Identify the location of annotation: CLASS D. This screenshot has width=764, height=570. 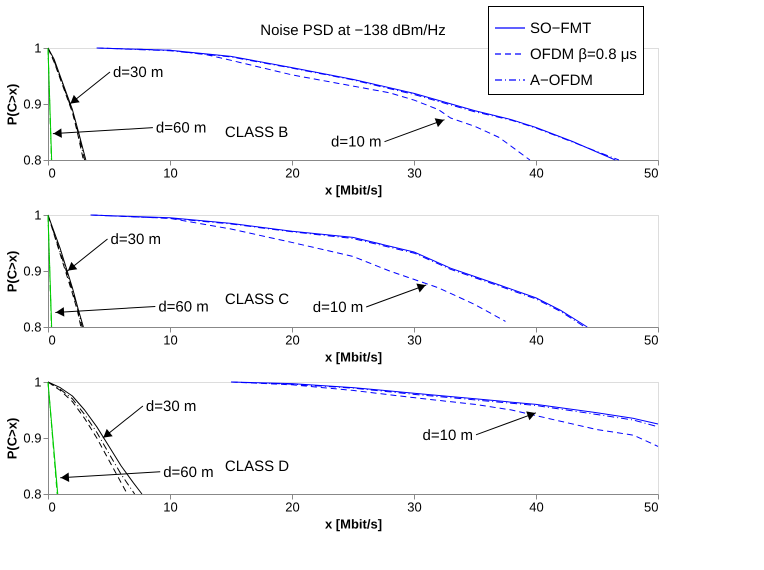
(257, 466).